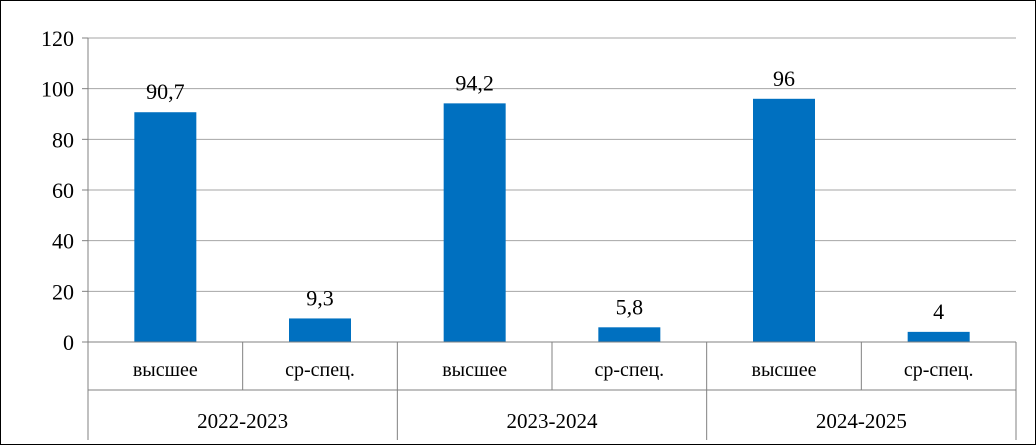 This screenshot has width=1036, height=445. Describe the element at coordinates (552, 421) in the screenshot. I see `x-group-label-1: 2023-2024` at that location.